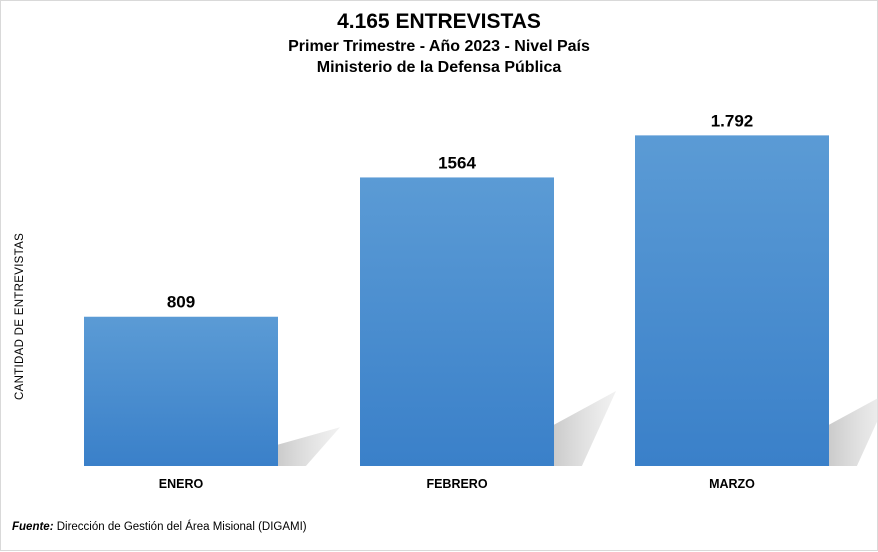 Image resolution: width=878 pixels, height=552 pixels. Describe the element at coordinates (456, 484) in the screenshot. I see `x-tick-label: FEBRERO` at that location.